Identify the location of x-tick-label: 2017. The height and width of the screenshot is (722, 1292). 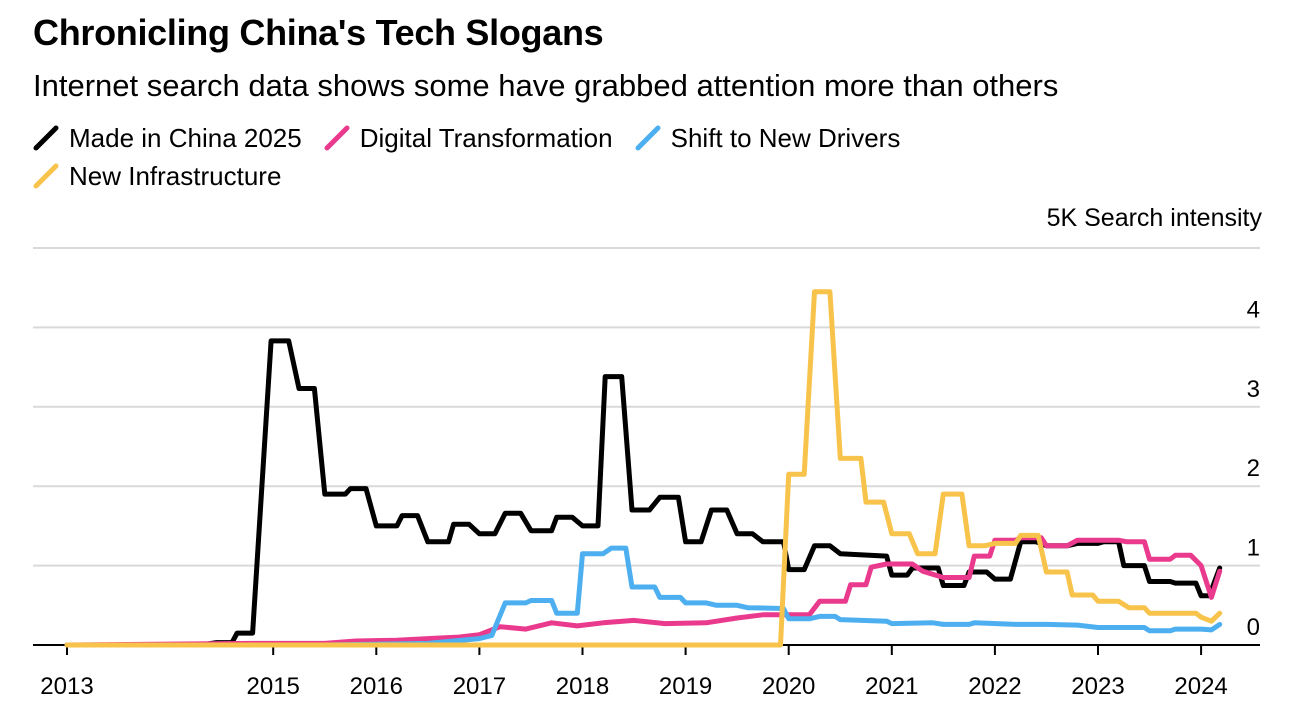
(479, 686).